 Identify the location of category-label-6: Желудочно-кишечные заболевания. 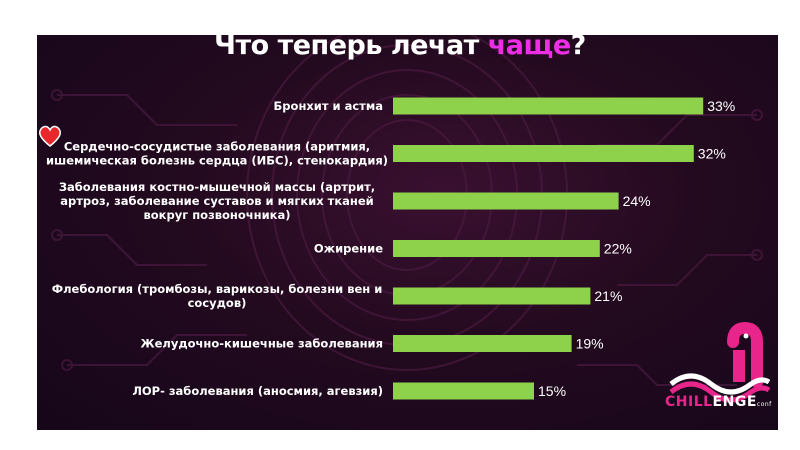
(262, 344).